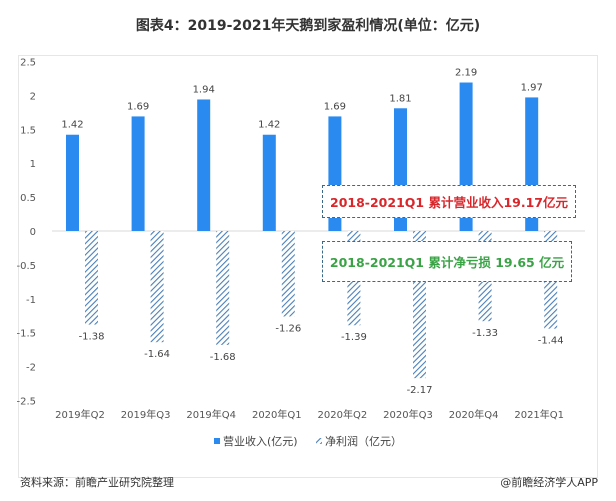 The image size is (616, 501). Describe the element at coordinates (474, 414) in the screenshot. I see `x-tick-label: 2020年Q4` at that location.